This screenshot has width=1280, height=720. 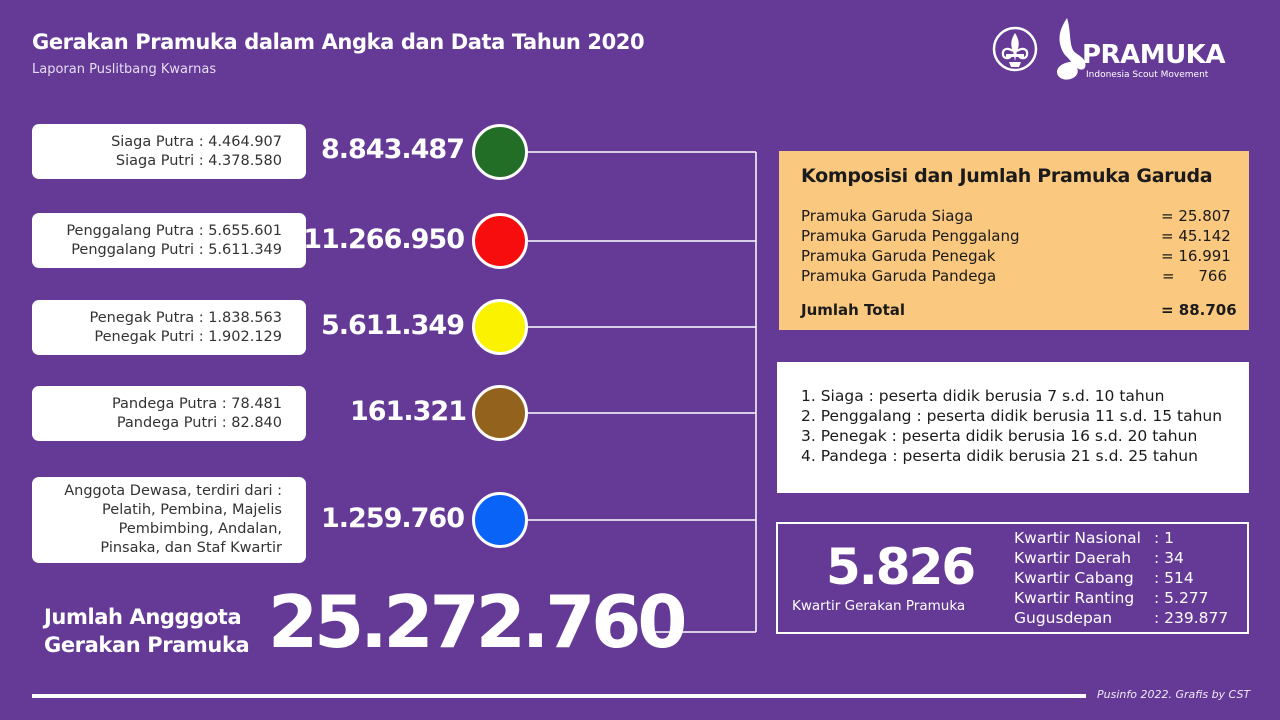 What do you see at coordinates (1063, 618) in the screenshot?
I see `kwartir-row-label: Gugusdepan` at bounding box center [1063, 618].